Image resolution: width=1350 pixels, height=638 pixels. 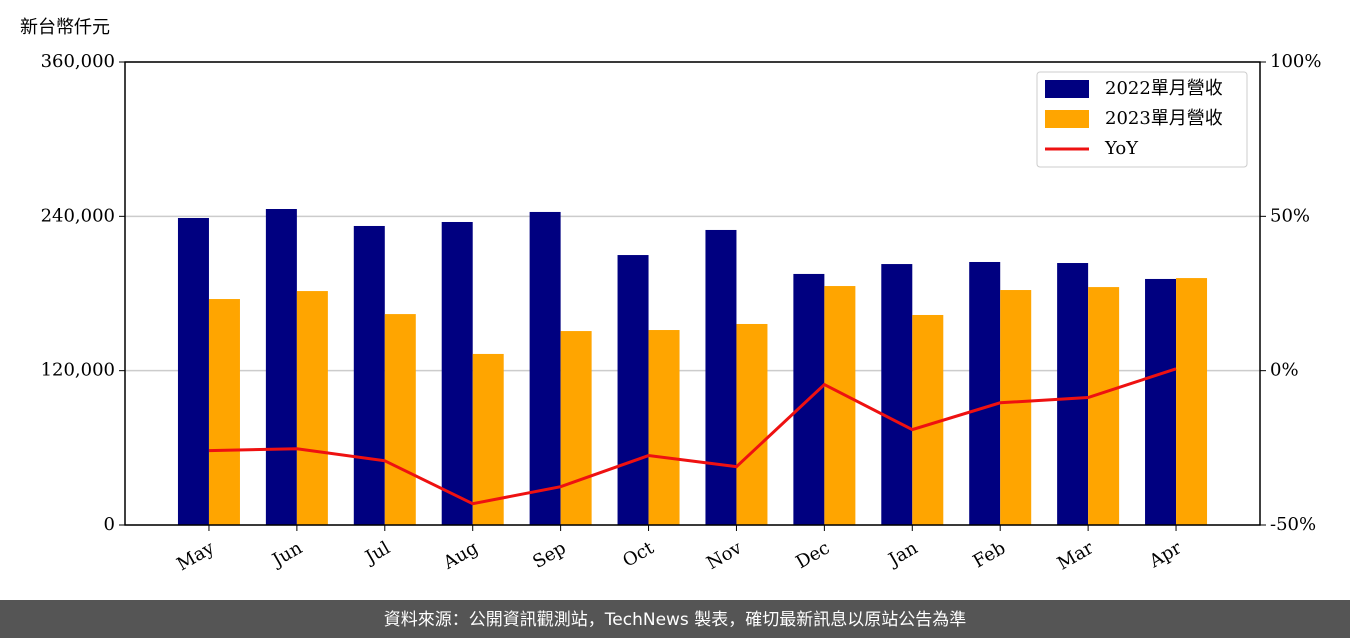 I want to click on x-tick-label: Feb, so click(x=990, y=554).